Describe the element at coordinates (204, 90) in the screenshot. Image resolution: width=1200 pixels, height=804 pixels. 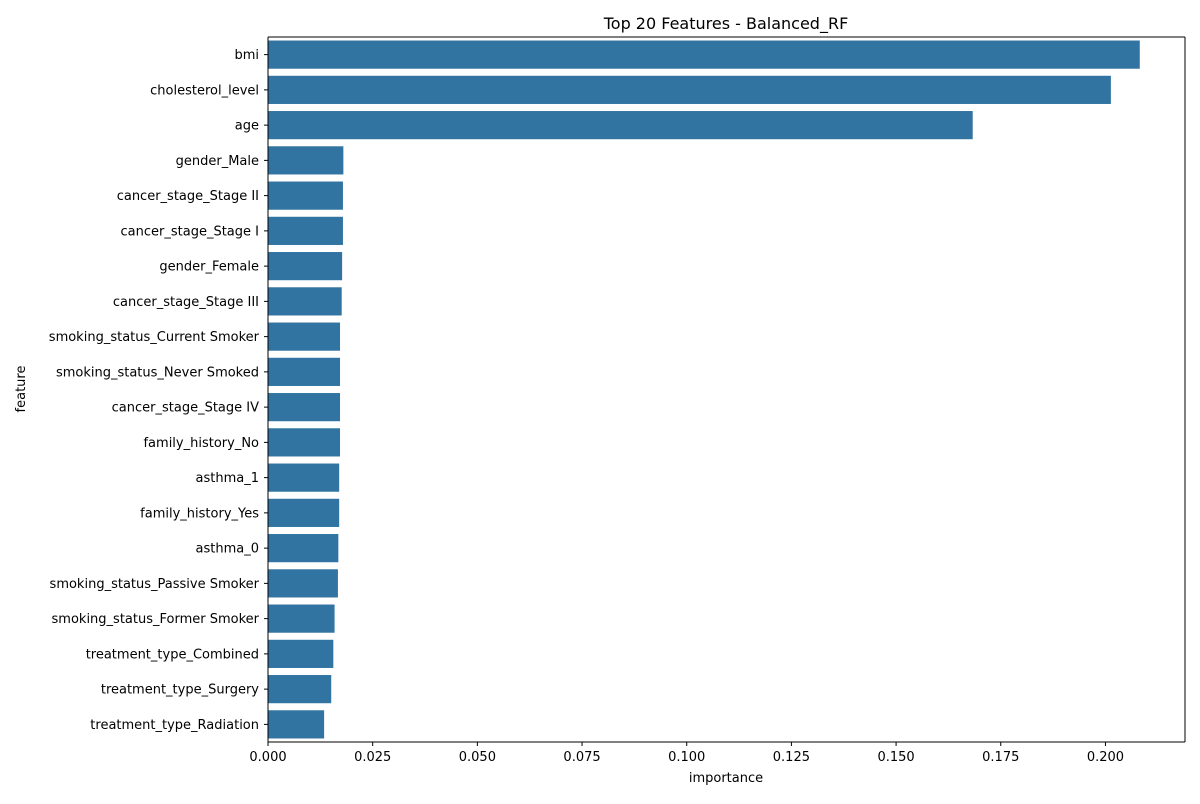
I see `y-tick-label: cholesterol_level` at that location.